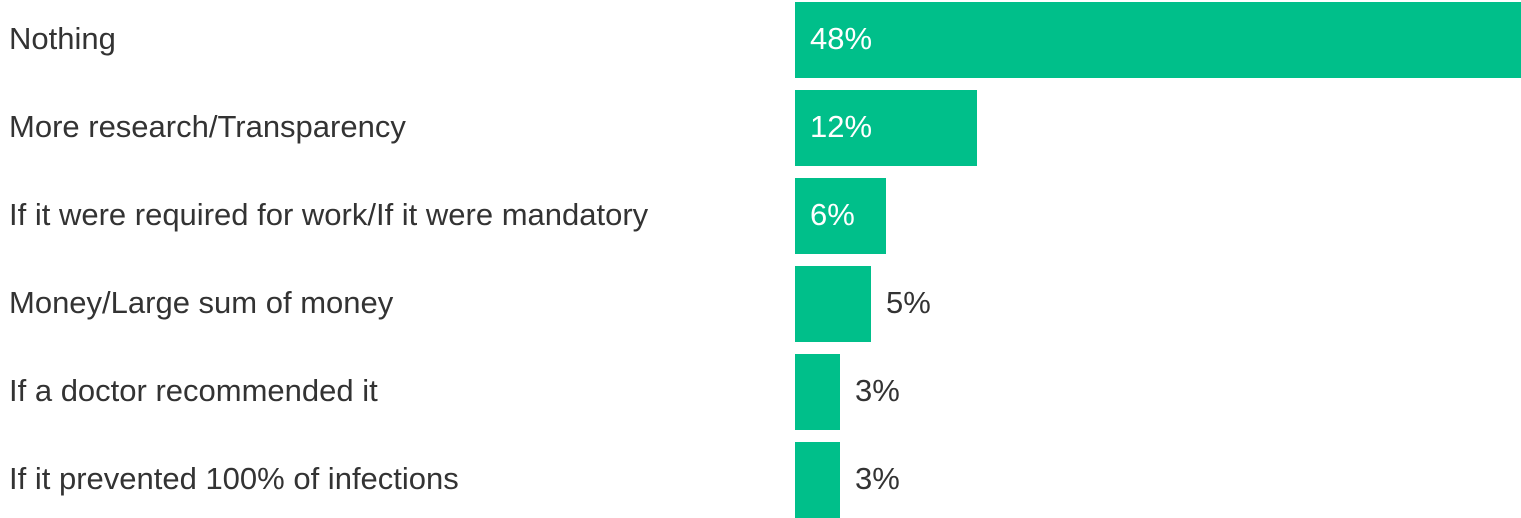  What do you see at coordinates (201, 302) in the screenshot?
I see `category-label: Money/Large sum of money` at bounding box center [201, 302].